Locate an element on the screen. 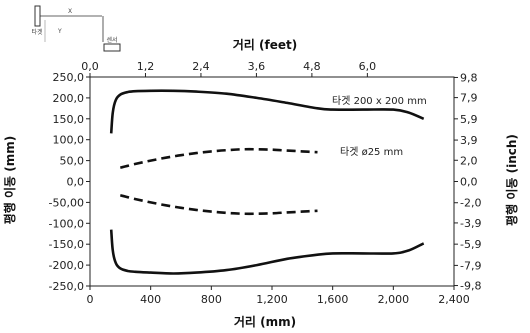  x-top-tick-label: 3,6 is located at coordinates (257, 66).